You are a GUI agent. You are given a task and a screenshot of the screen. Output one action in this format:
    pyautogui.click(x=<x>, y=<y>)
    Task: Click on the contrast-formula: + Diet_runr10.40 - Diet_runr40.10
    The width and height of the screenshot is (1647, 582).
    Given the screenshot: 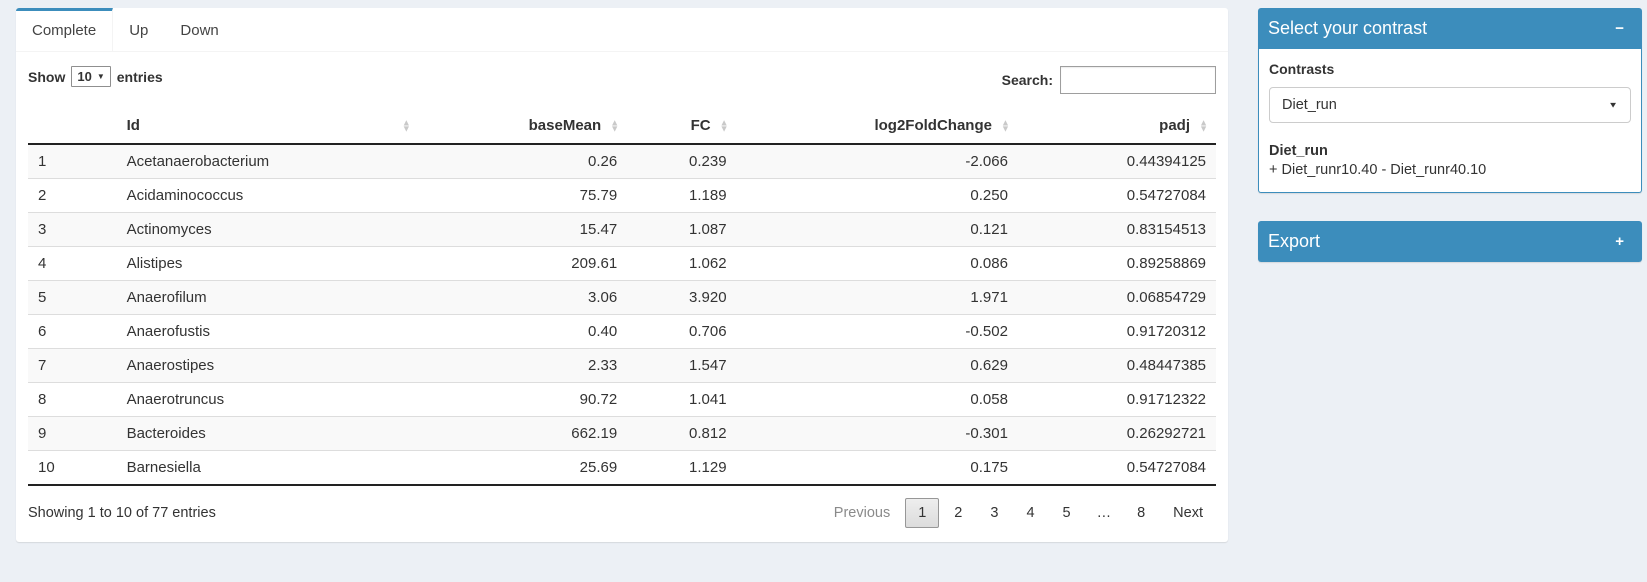 What is the action you would take?
    pyautogui.click(x=1378, y=170)
    